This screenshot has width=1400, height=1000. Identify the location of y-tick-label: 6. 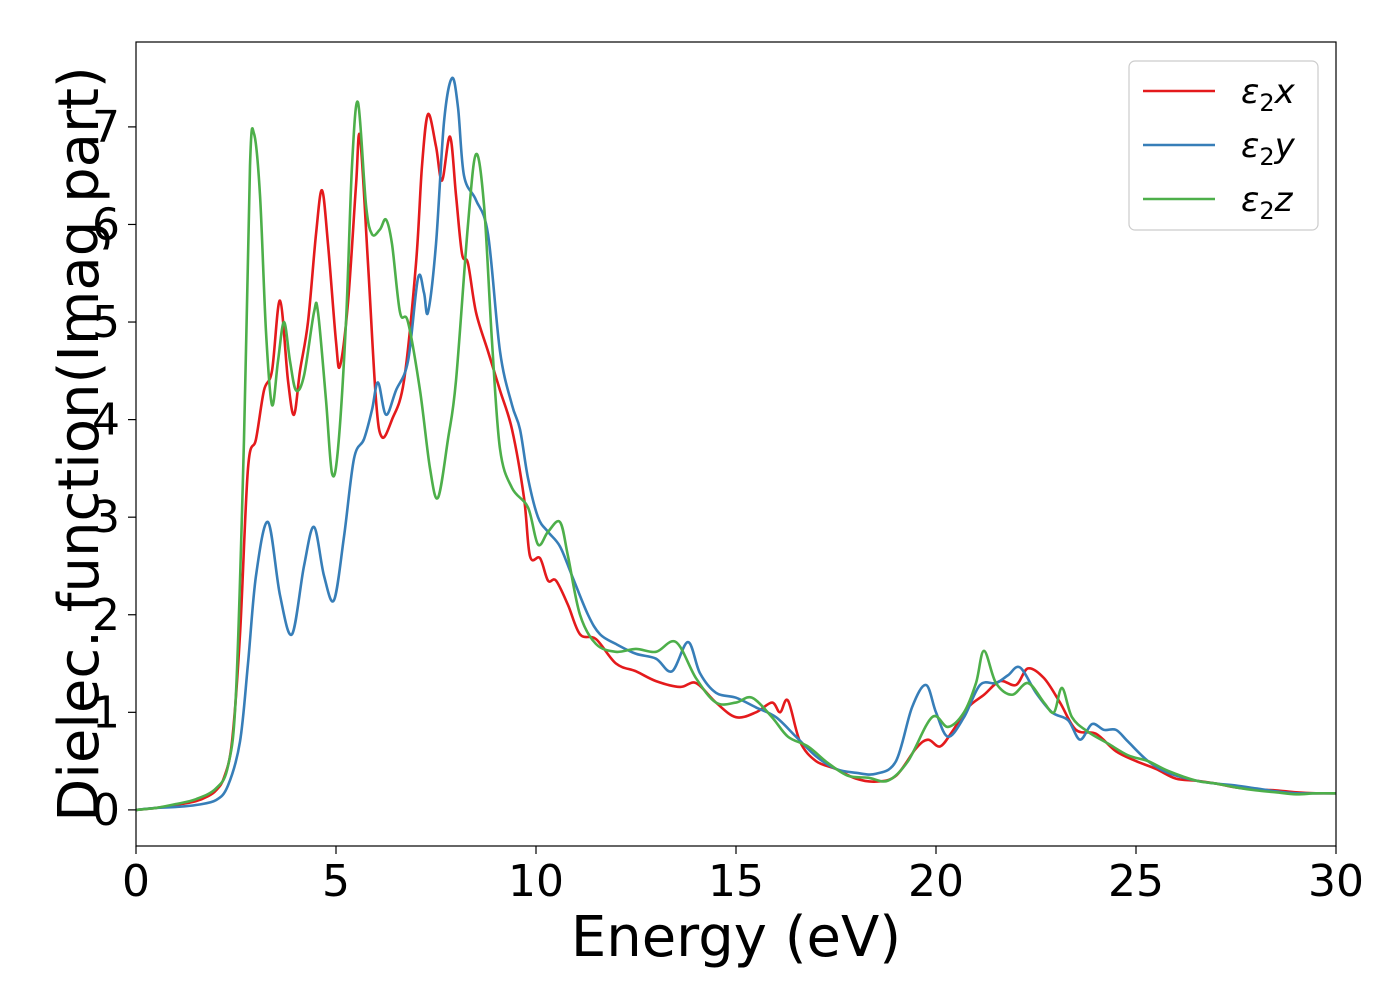
(106, 224).